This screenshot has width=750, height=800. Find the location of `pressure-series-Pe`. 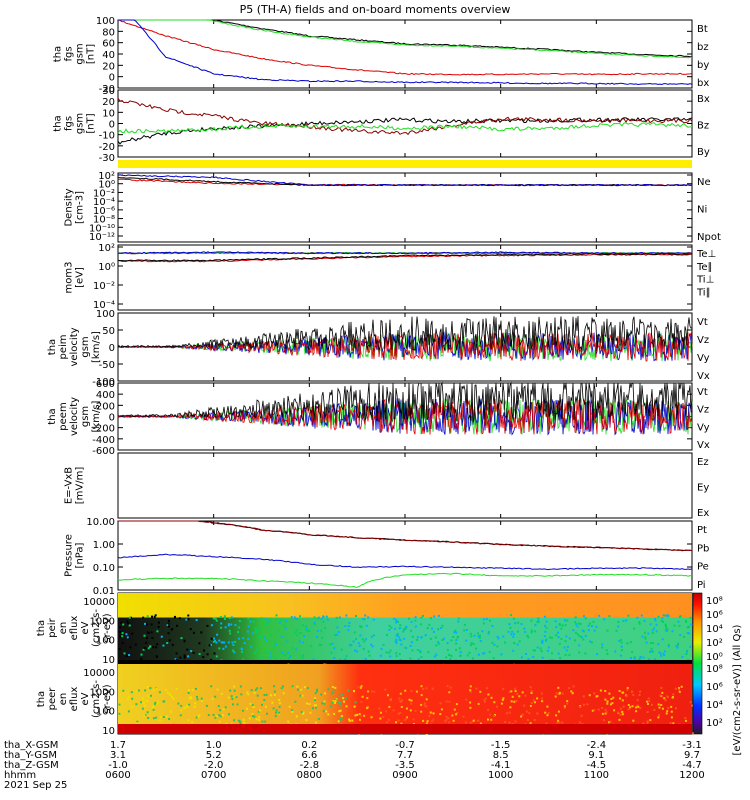

pressure-series-Pe is located at coordinates (405, 580).